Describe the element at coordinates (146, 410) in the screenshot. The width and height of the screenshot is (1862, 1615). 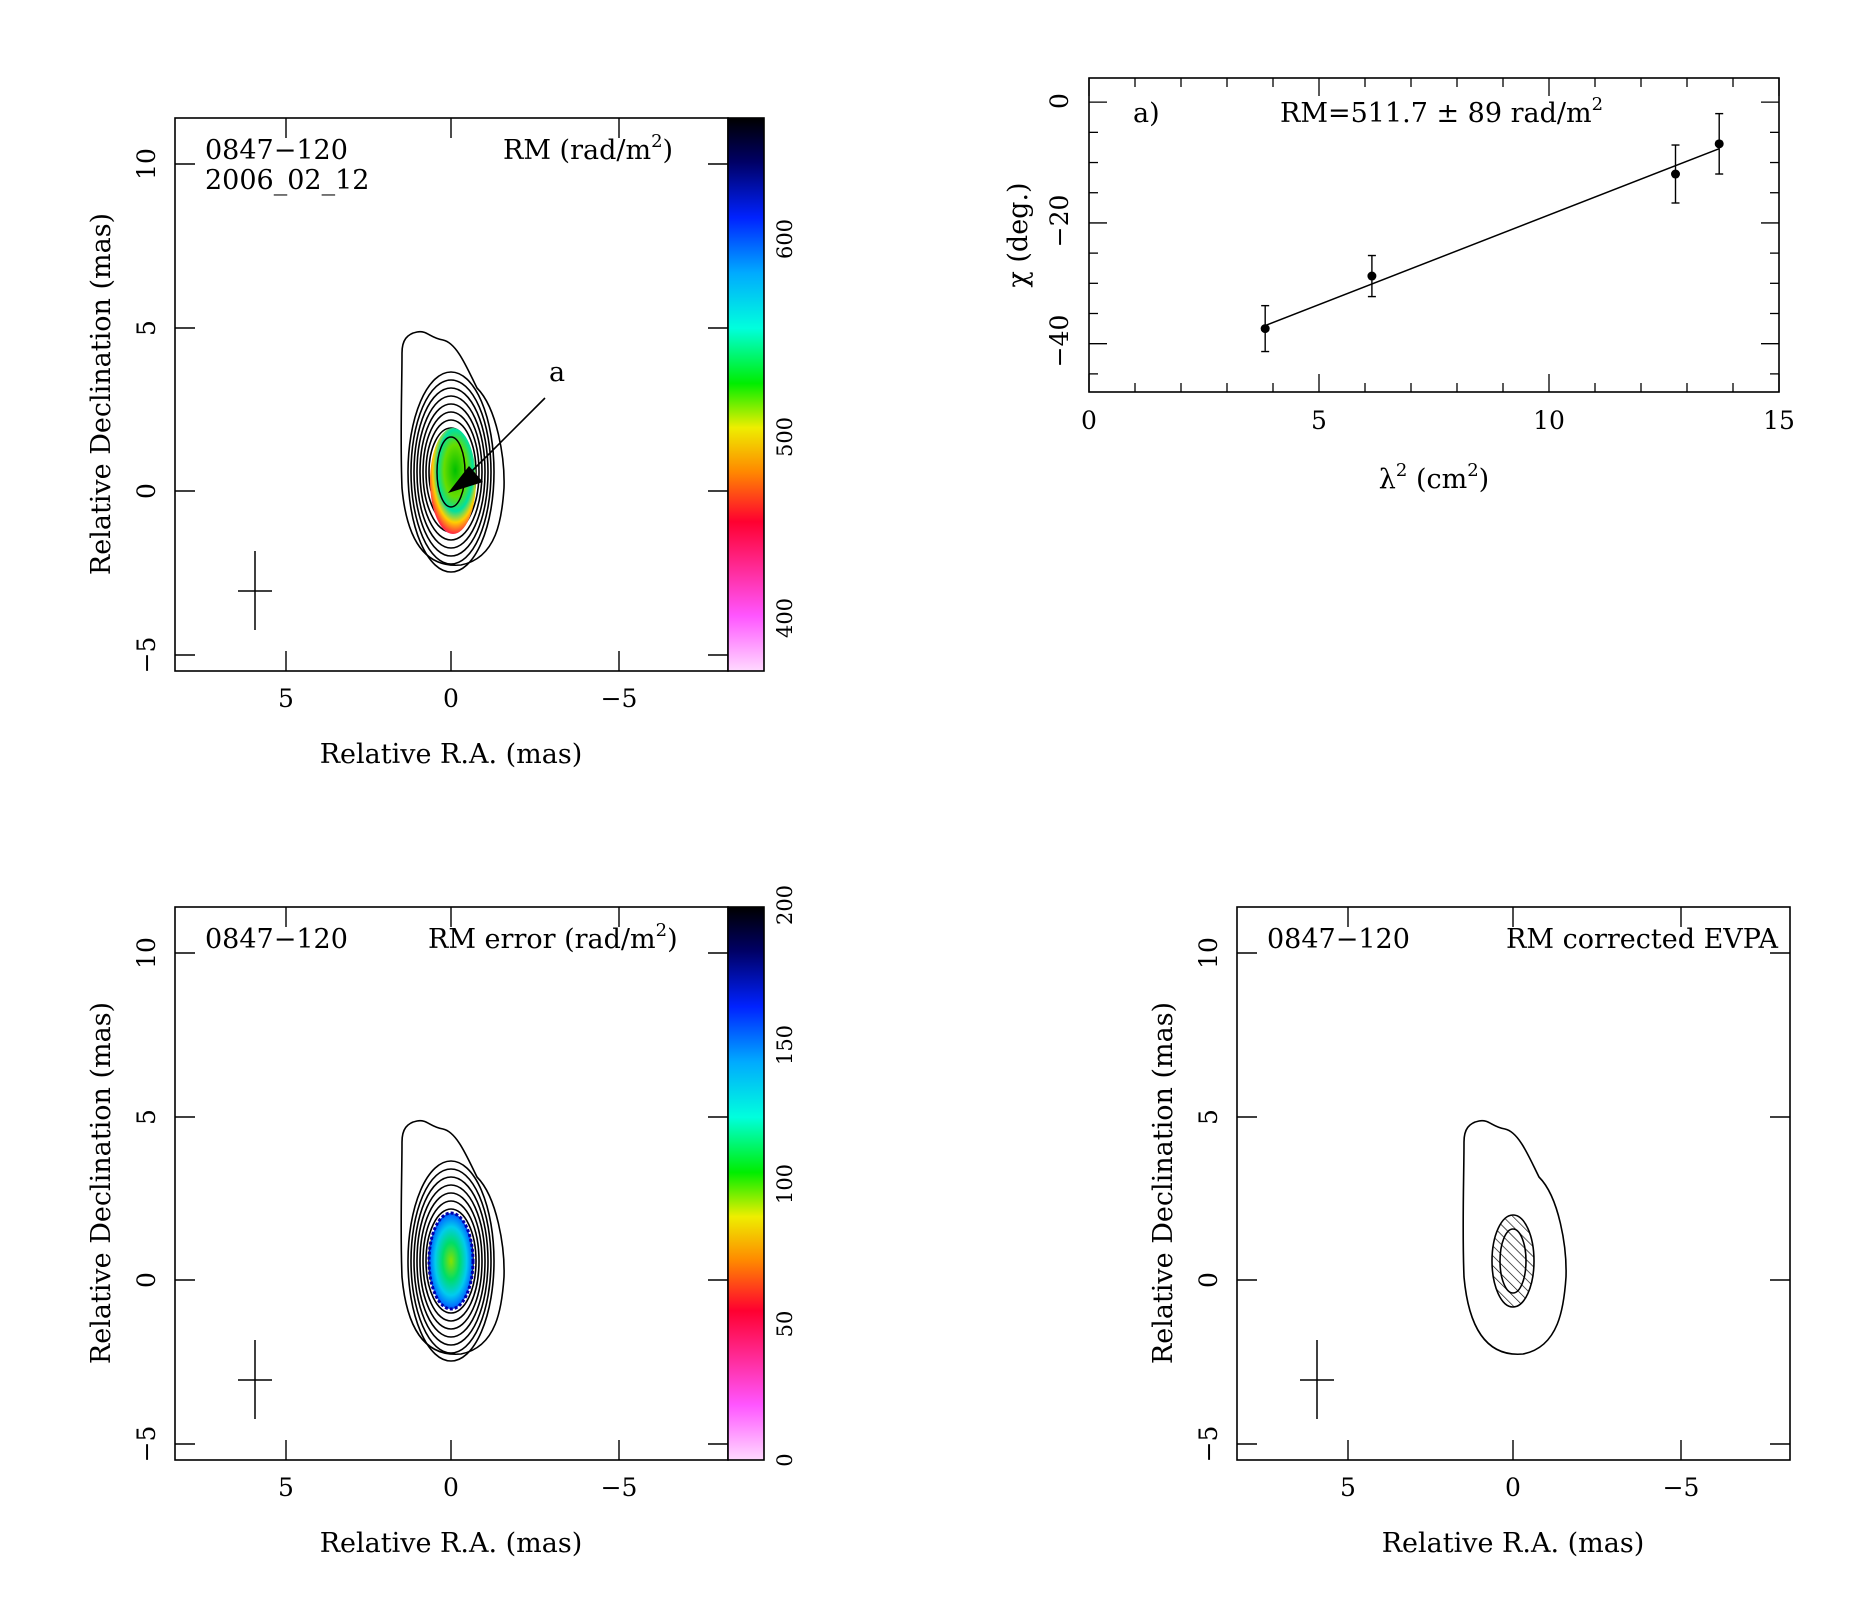
I see `rm-y-tick-labels: −5 0 5 10` at that location.